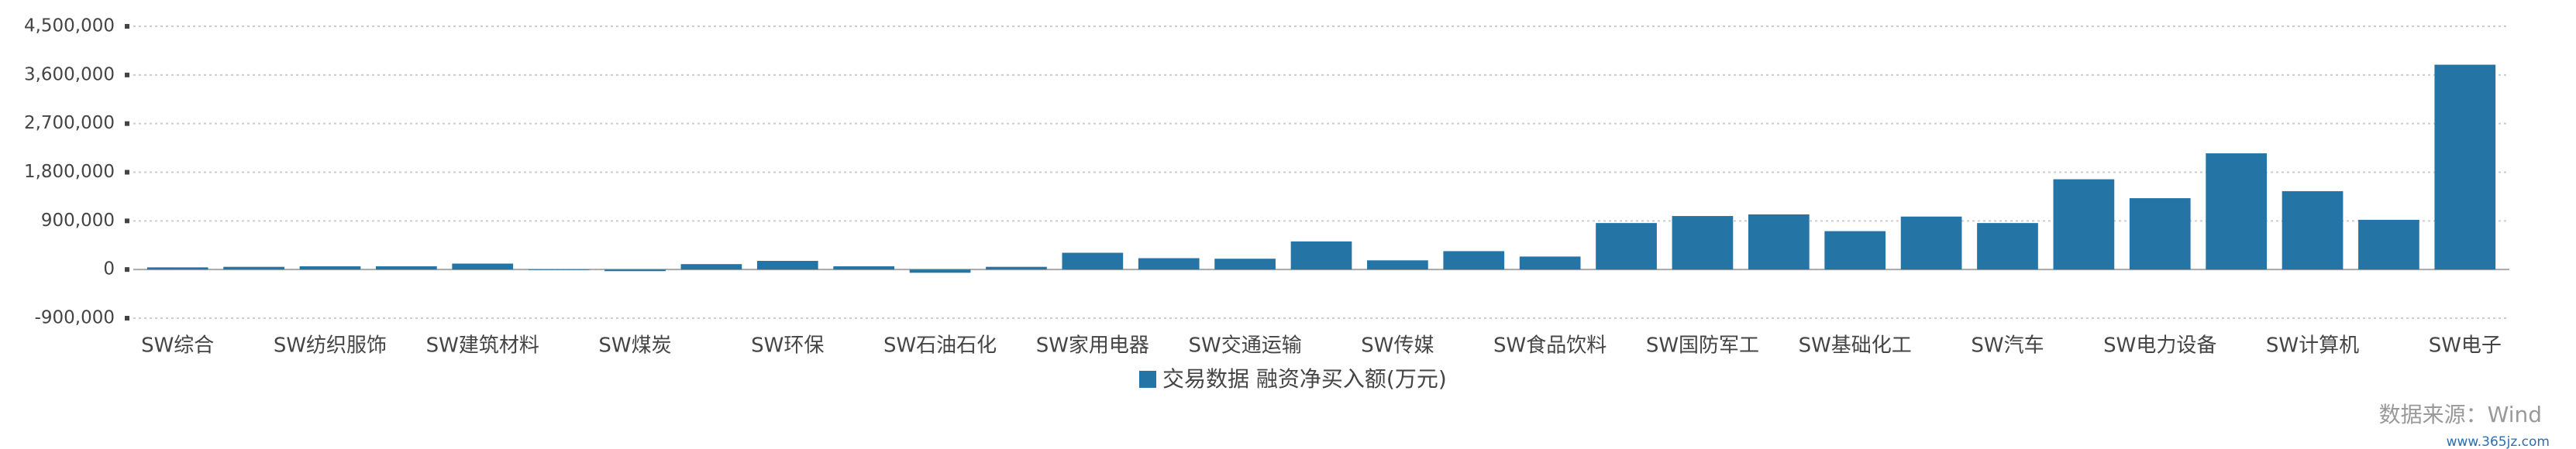 The width and height of the screenshot is (2576, 449). What do you see at coordinates (78, 221) in the screenshot?
I see `y-tick-label: 900,000` at bounding box center [78, 221].